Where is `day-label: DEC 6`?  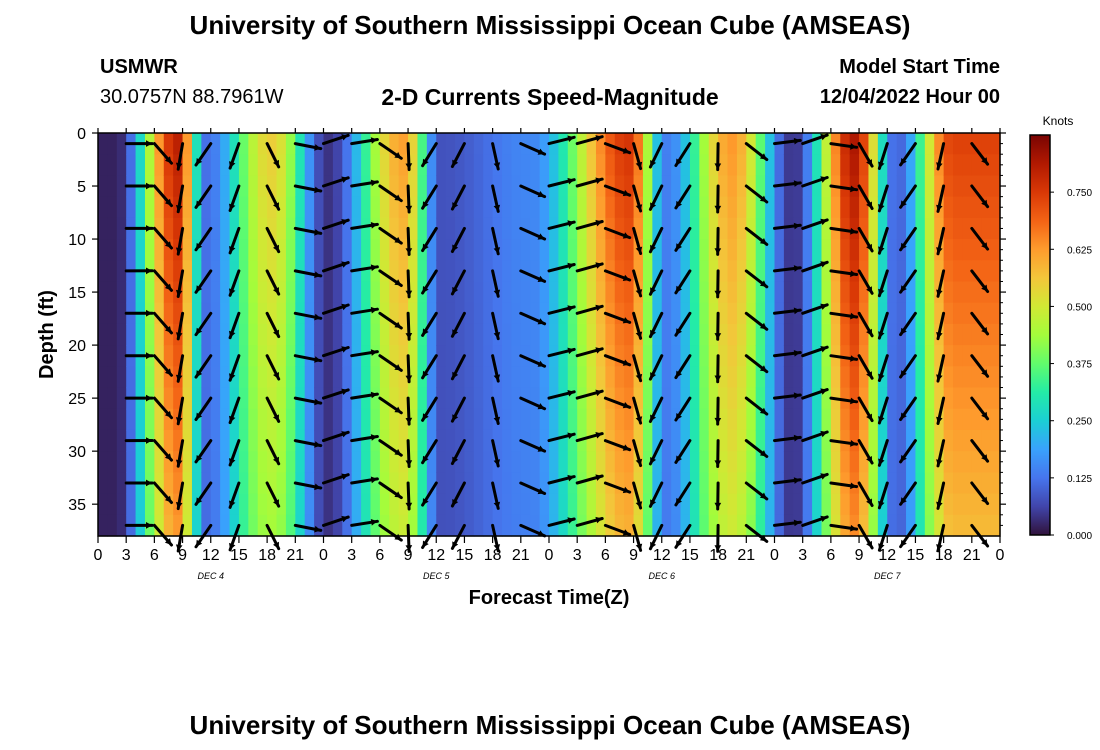
day-label: DEC 6 is located at coordinates (661, 576).